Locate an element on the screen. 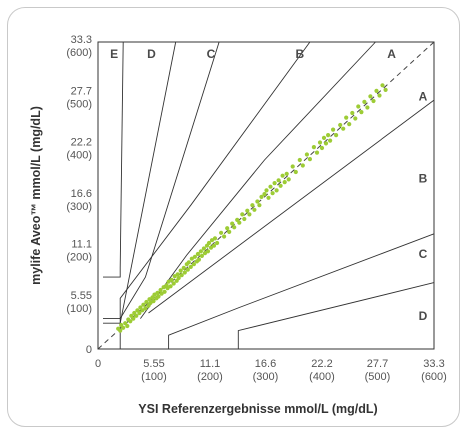 The width and height of the screenshot is (471, 428). zone-label-b-3: B is located at coordinates (299, 54).